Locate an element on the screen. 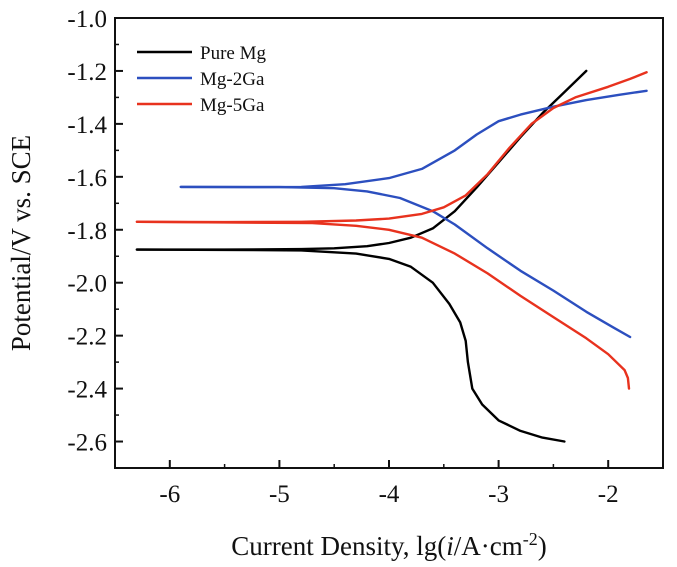 The image size is (677, 567). y-tick-label: -1.2 is located at coordinates (87, 72).